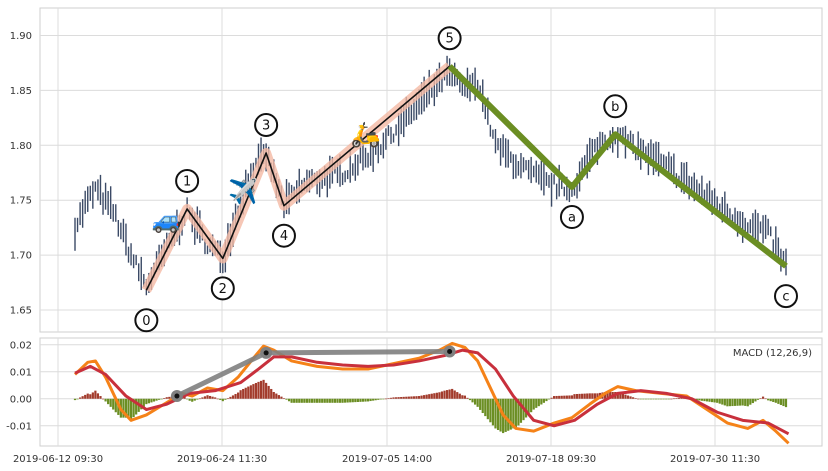  I want to click on price-y-tick-label: 1.85, so click(21, 91).